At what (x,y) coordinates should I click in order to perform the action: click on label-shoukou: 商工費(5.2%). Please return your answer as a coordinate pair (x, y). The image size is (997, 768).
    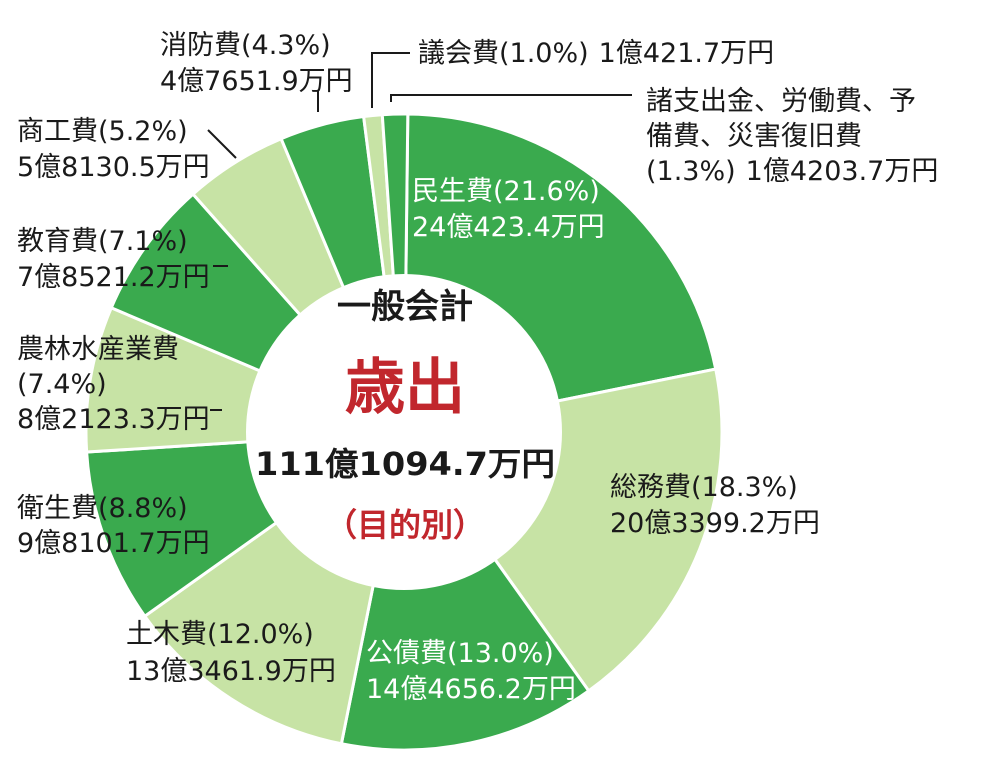
    Looking at the image, I should click on (102, 131).